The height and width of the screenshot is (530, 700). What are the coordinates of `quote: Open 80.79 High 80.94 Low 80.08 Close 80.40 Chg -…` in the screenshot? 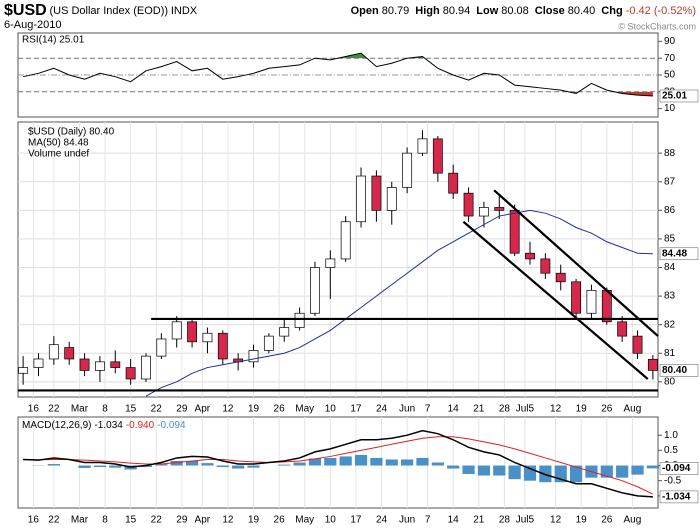 It's located at (523, 11).